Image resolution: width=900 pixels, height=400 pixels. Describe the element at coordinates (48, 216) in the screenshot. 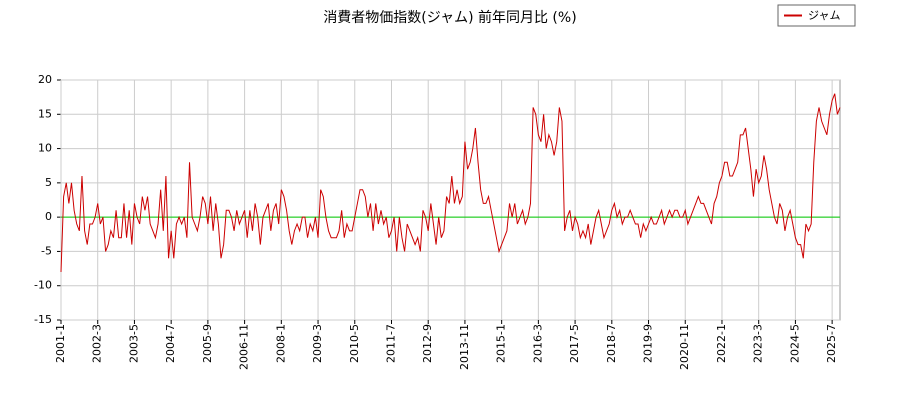

I see `y-tick-label: 0` at that location.